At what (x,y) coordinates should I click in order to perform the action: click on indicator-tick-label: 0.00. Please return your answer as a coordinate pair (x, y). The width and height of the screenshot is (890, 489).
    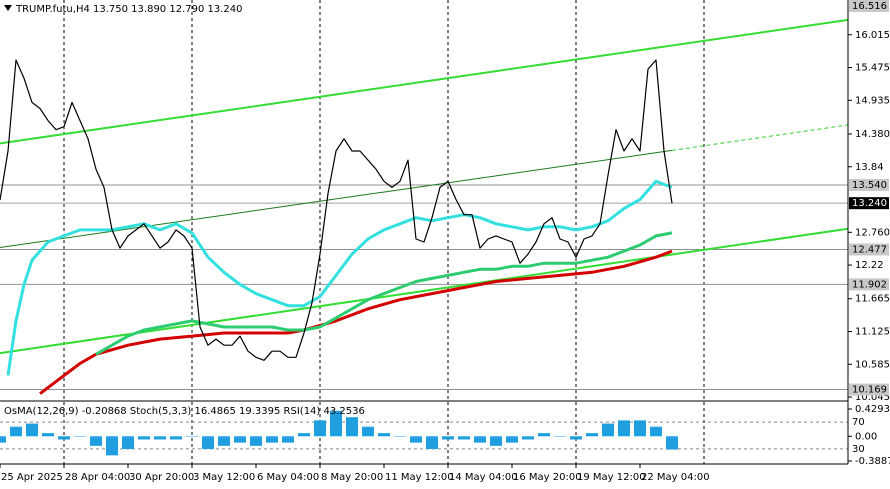
    Looking at the image, I should click on (866, 436).